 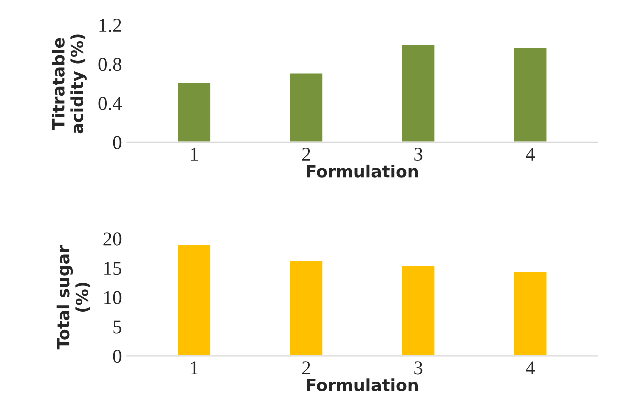 I want to click on y-tick-label: 5, so click(x=118, y=327).